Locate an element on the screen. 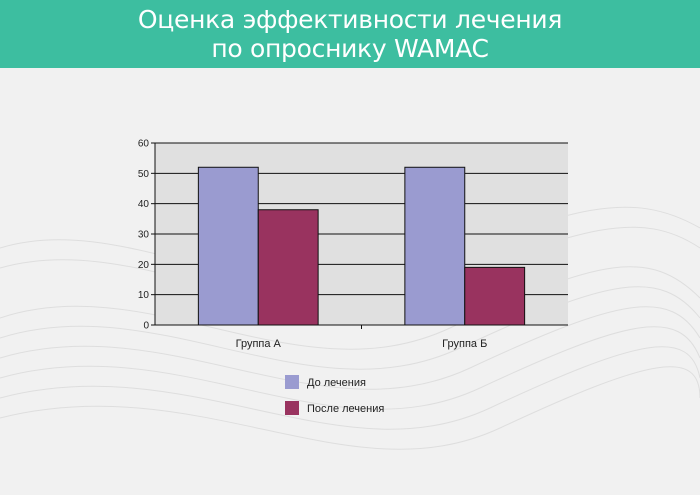 The image size is (700, 495). y-axis-ticks: 0 10 20 30 40 50 60 is located at coordinates (146, 235).